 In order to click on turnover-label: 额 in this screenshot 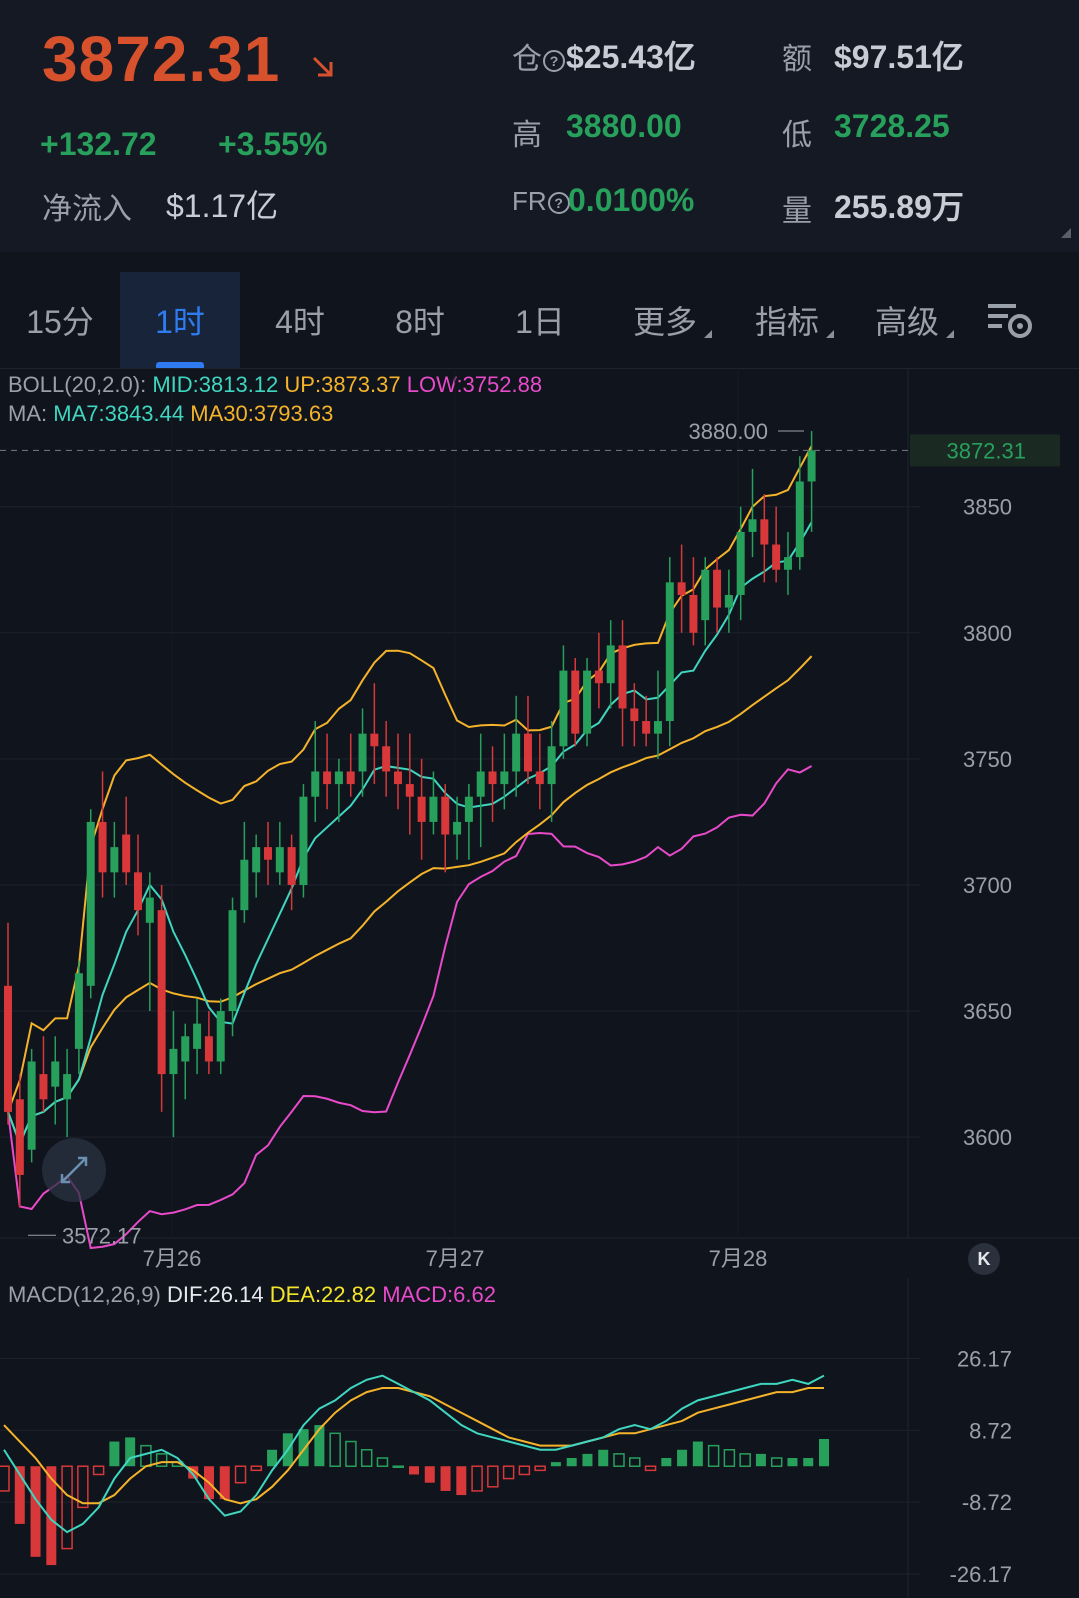, I will do `click(797, 59)`.